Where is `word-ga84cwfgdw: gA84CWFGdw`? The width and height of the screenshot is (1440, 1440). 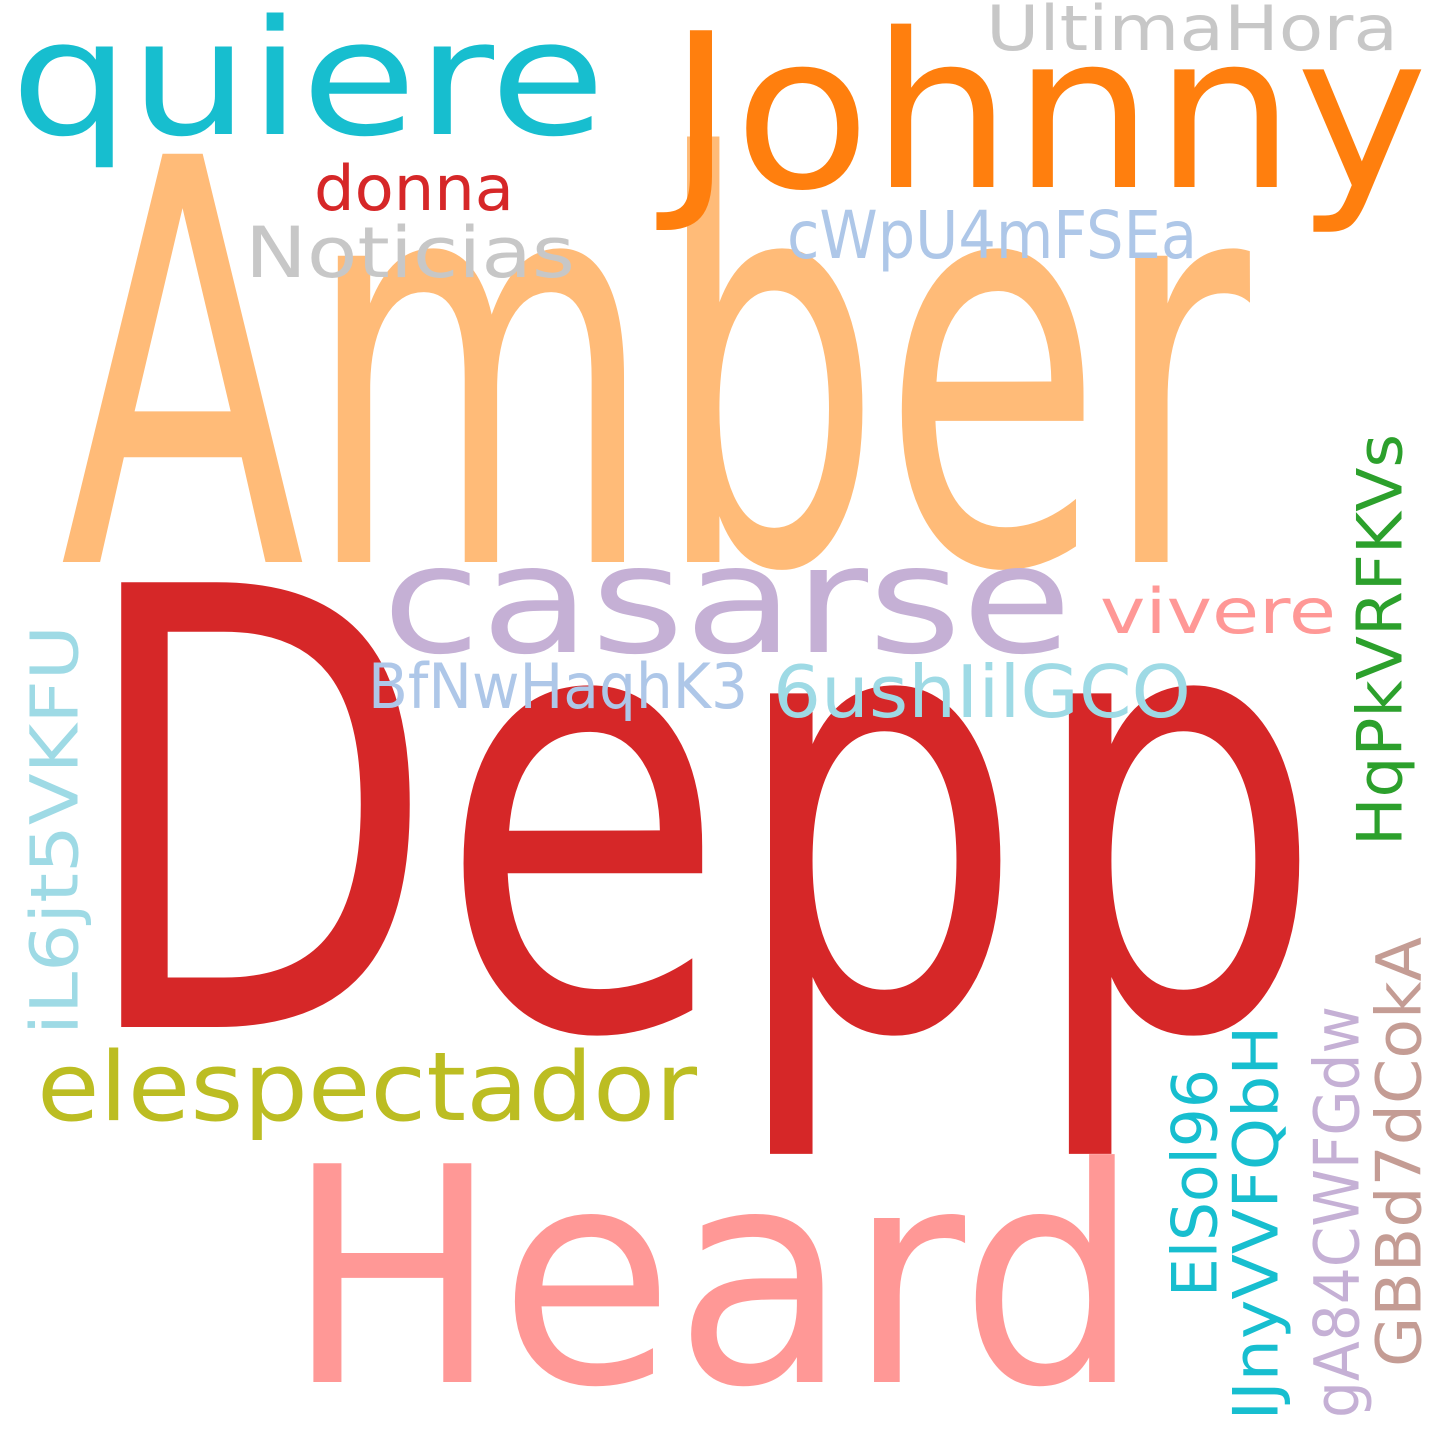 word-ga84cwfgdw: gA84CWFGdw is located at coordinates (1337, 1212).